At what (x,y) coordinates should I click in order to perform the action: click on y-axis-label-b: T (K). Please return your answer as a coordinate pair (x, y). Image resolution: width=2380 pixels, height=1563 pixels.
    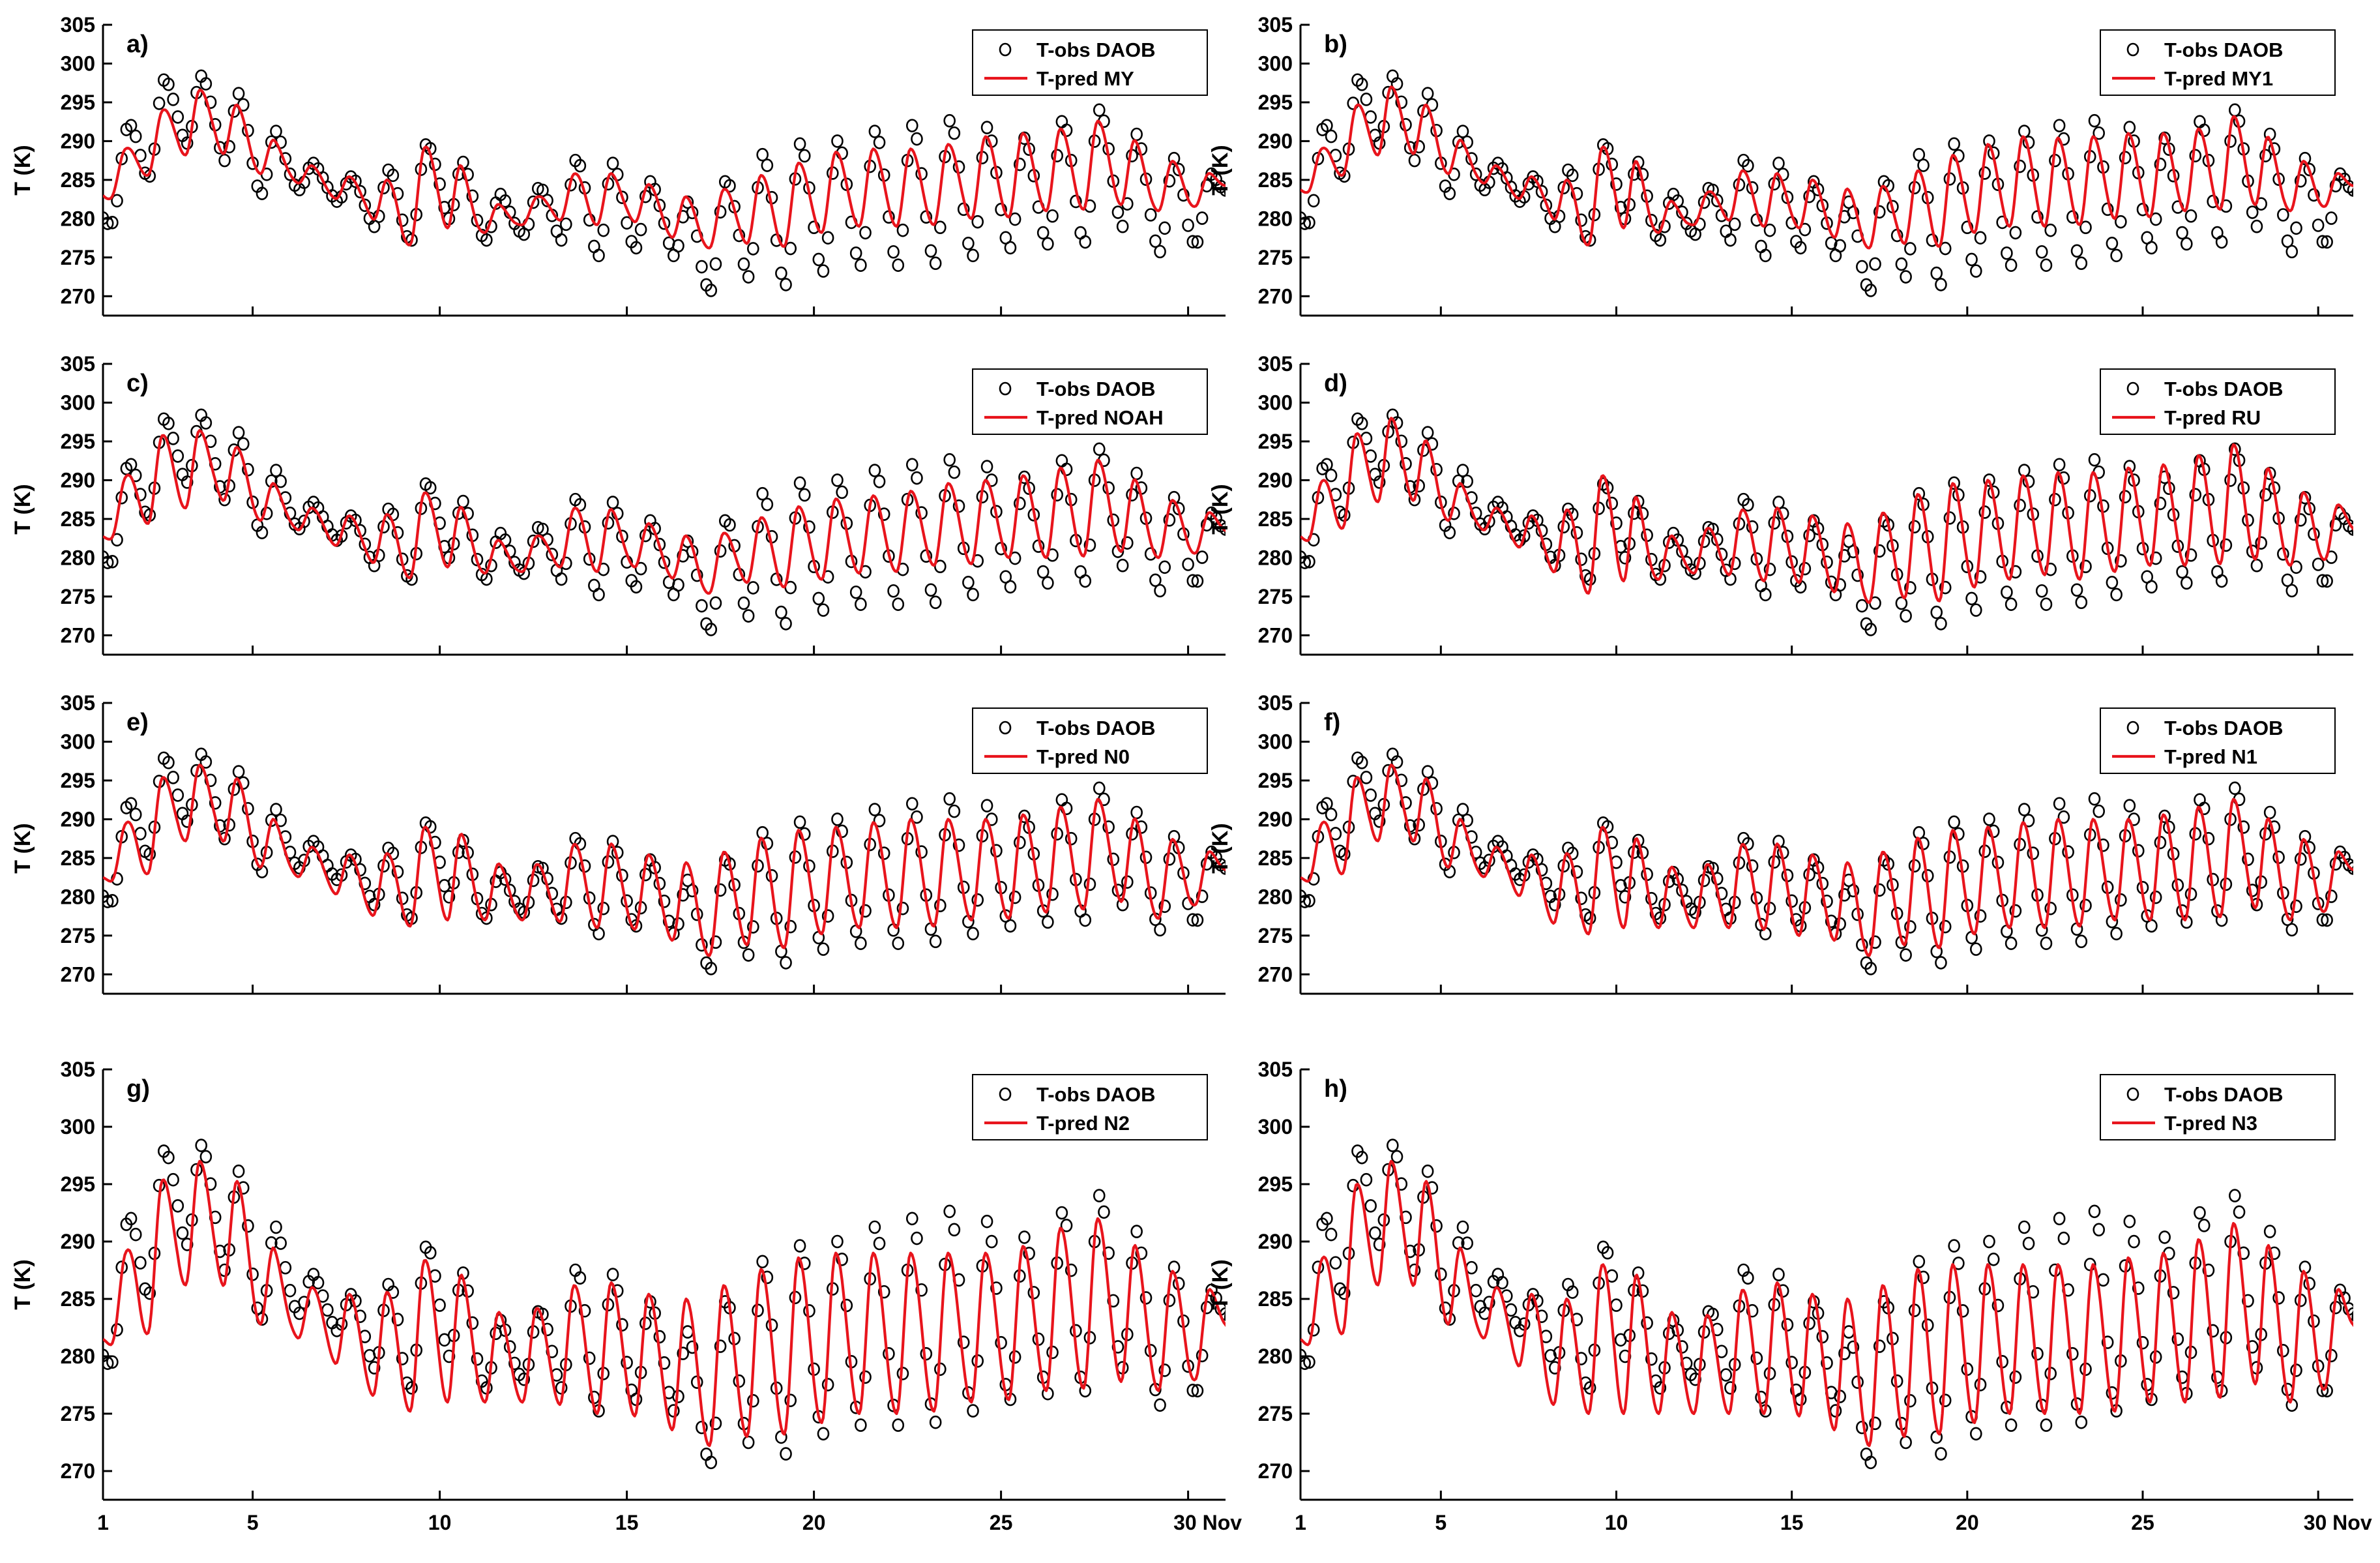
    Looking at the image, I should click on (1220, 170).